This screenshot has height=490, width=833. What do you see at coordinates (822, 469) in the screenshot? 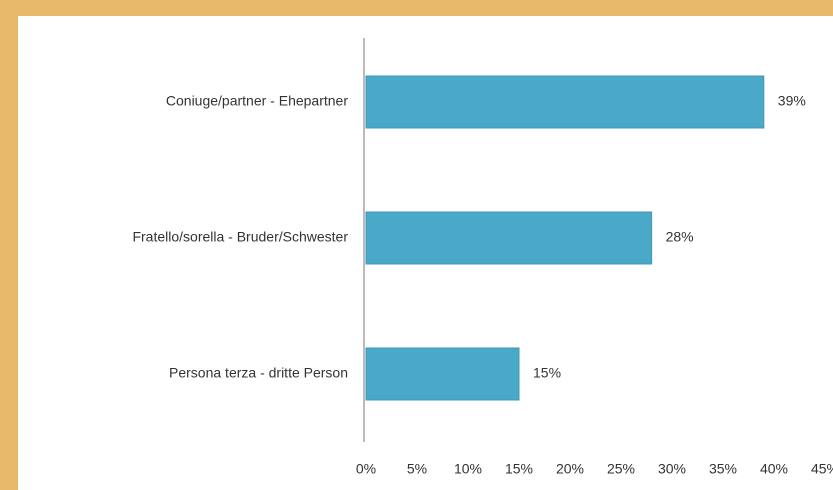
I see `x-tick-label: 45%` at bounding box center [822, 469].